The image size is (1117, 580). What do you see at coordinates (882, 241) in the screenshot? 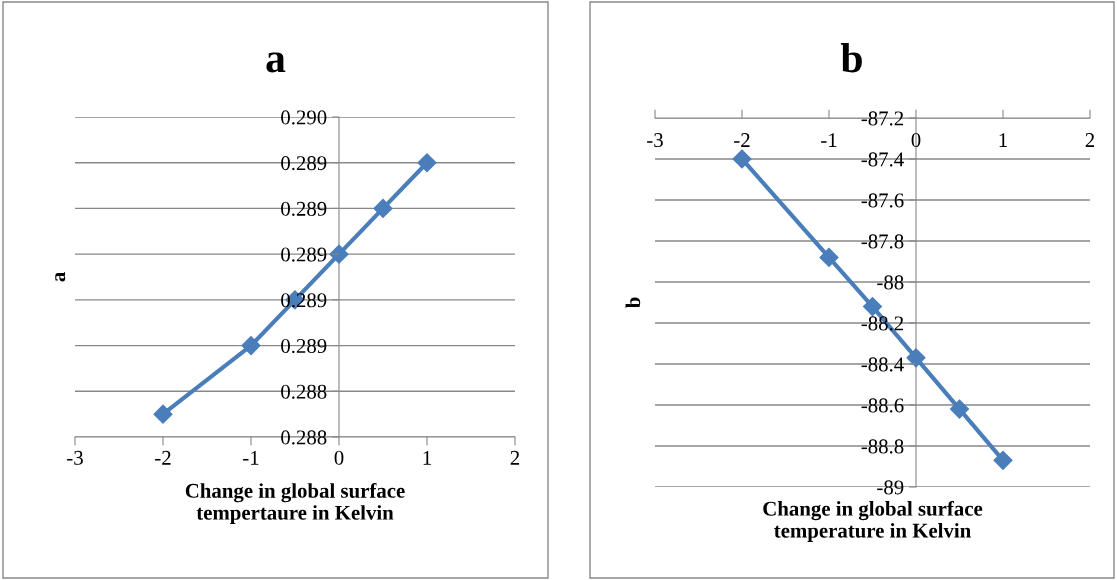
I see `y-tick-label: -87.8` at bounding box center [882, 241].